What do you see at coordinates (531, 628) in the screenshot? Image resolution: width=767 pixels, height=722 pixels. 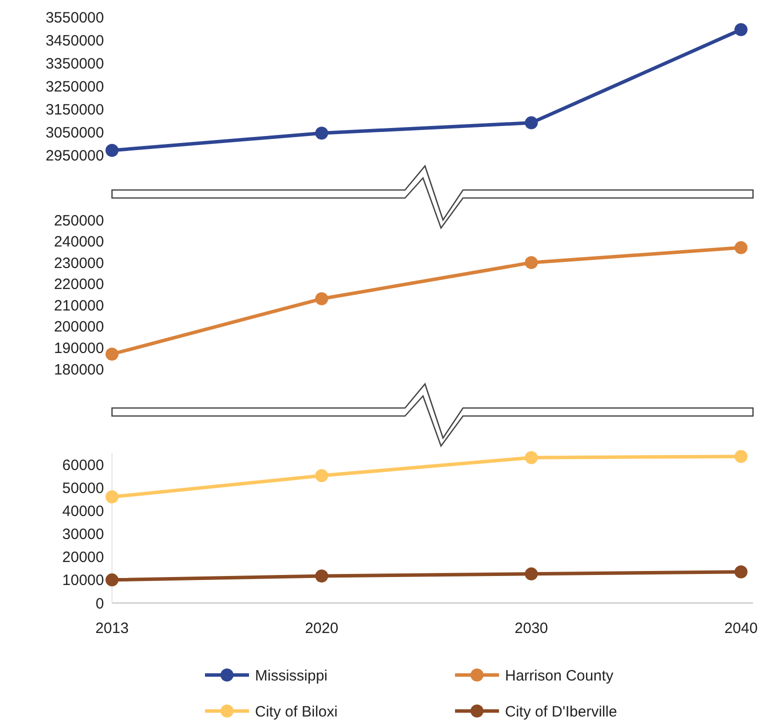 I see `x-tick-label: 2030` at bounding box center [531, 628].